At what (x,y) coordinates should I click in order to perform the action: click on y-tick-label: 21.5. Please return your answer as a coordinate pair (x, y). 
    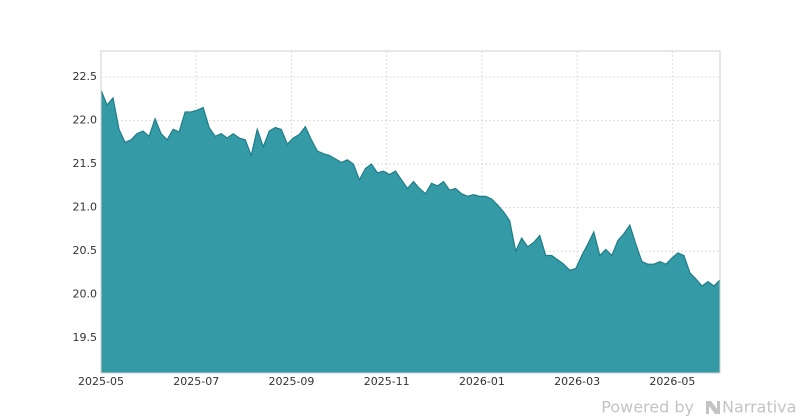
    Looking at the image, I should click on (85, 163).